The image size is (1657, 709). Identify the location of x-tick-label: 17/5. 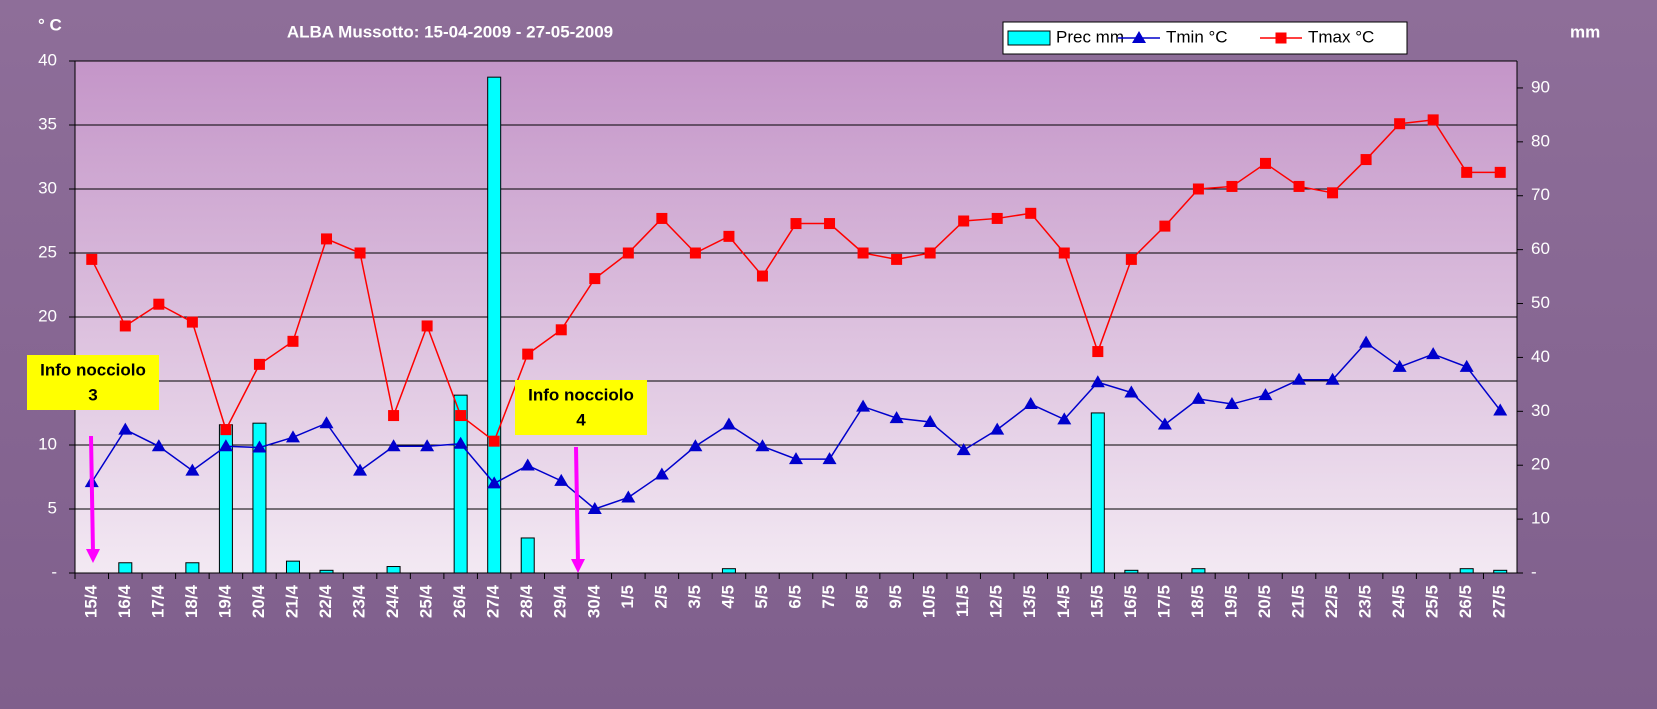
(1163, 601).